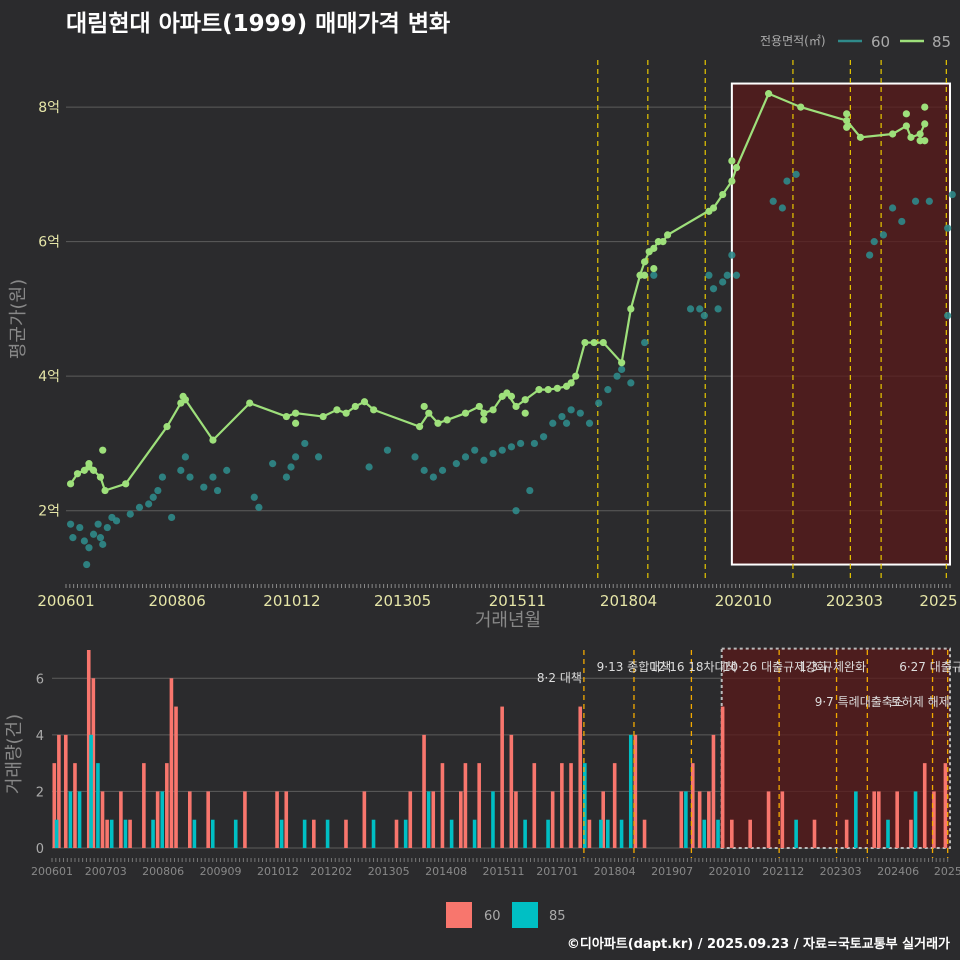 This screenshot has width=960, height=960. I want to click on y-tick-label: 2, so click(40, 792).